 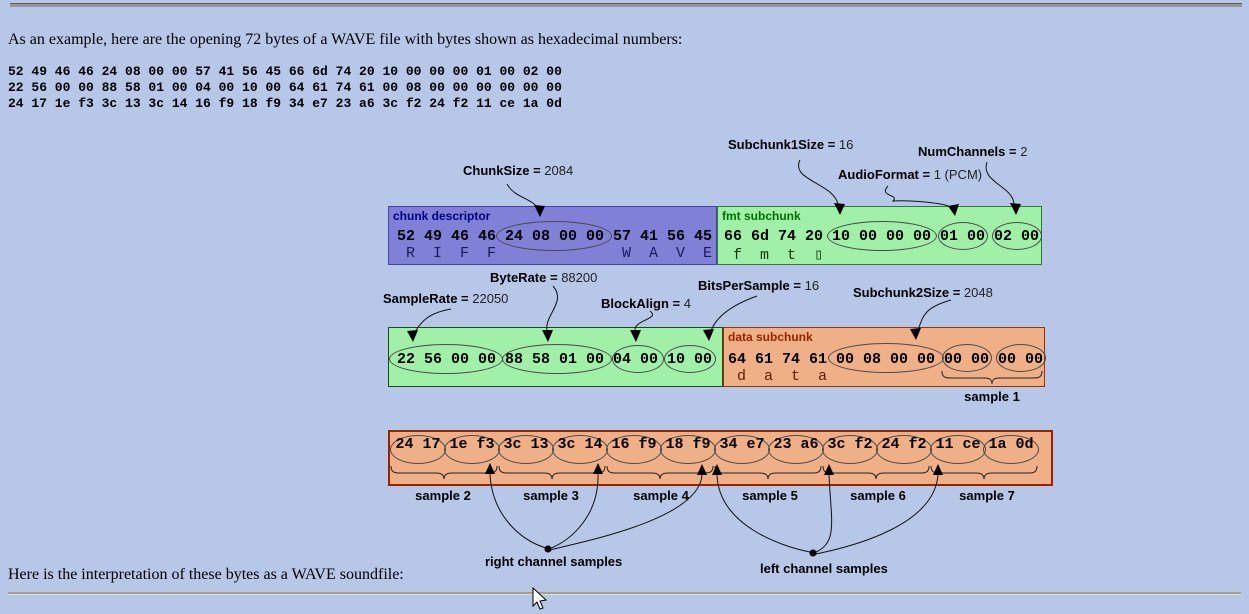 I want to click on field-ellipse-numchannels, so click(x=1017, y=236).